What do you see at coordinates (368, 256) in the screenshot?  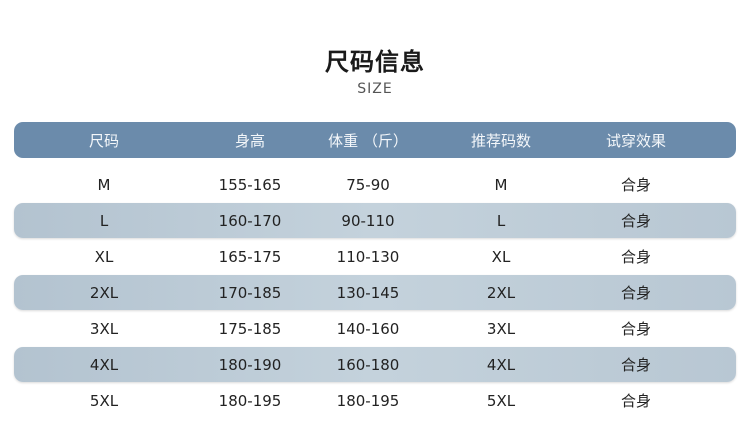 I see `table-cell: 110-130` at bounding box center [368, 256].